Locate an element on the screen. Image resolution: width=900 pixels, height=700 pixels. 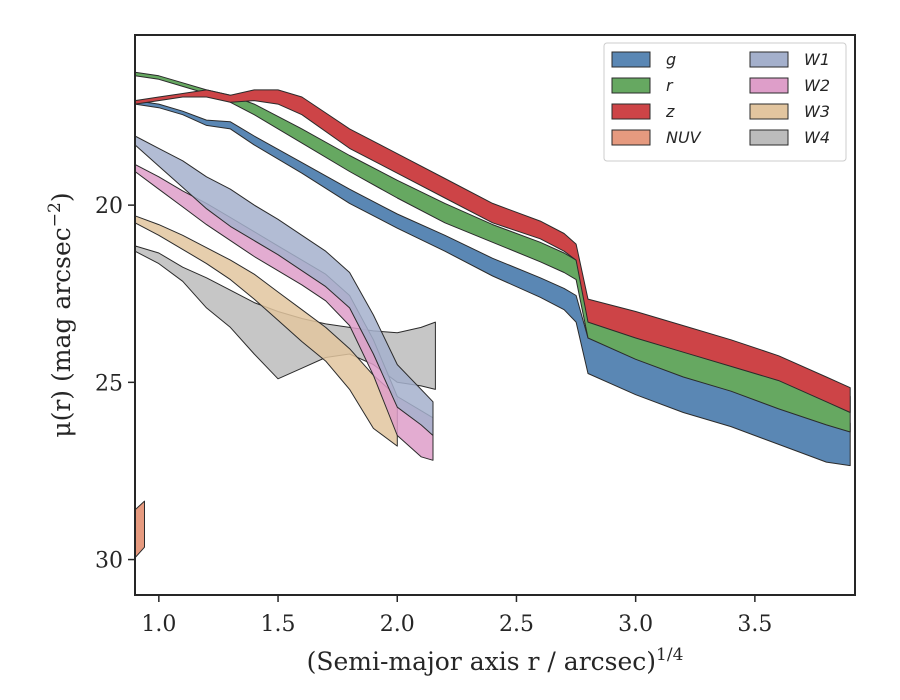
legend-label-r: r is located at coordinates (670, 85).